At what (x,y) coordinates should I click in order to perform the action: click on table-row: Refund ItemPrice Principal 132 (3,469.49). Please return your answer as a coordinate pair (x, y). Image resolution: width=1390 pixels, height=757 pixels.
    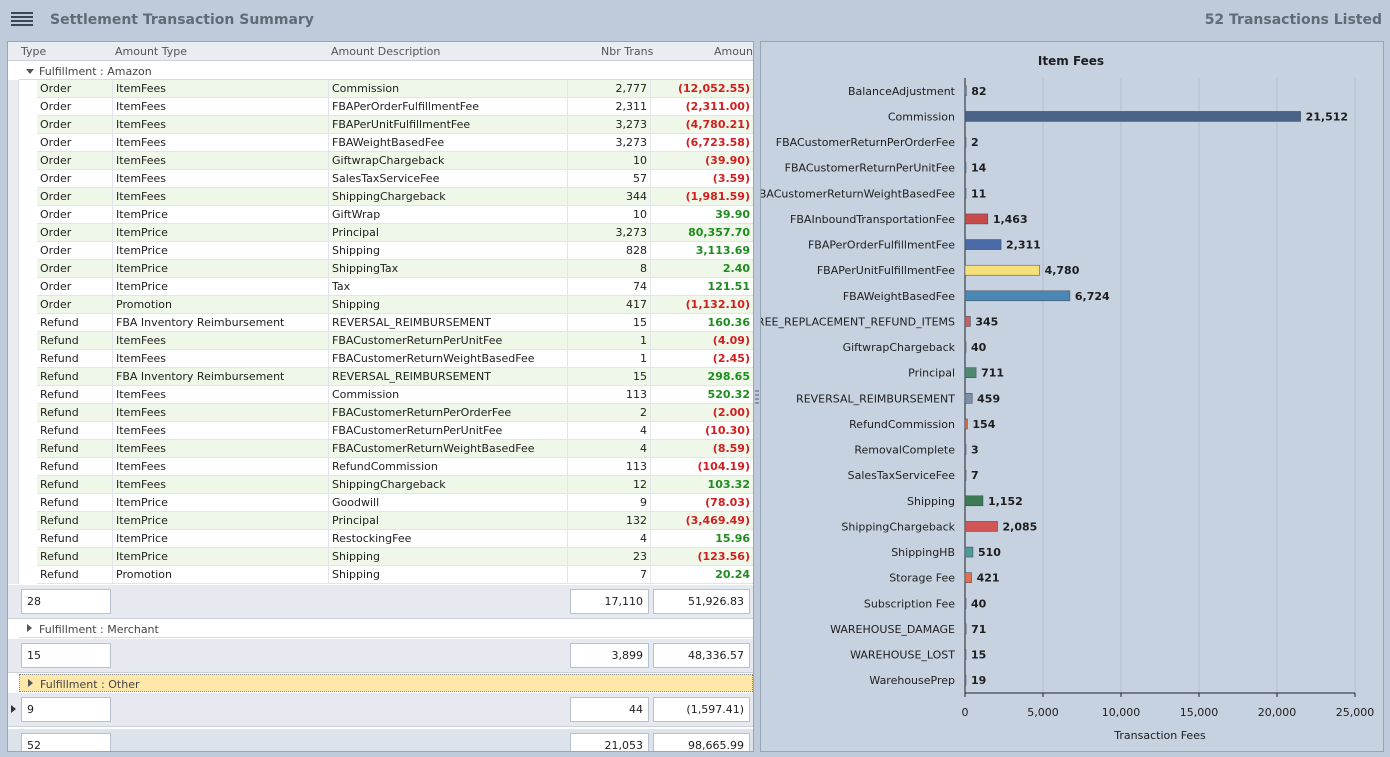
    Looking at the image, I should click on (380, 521).